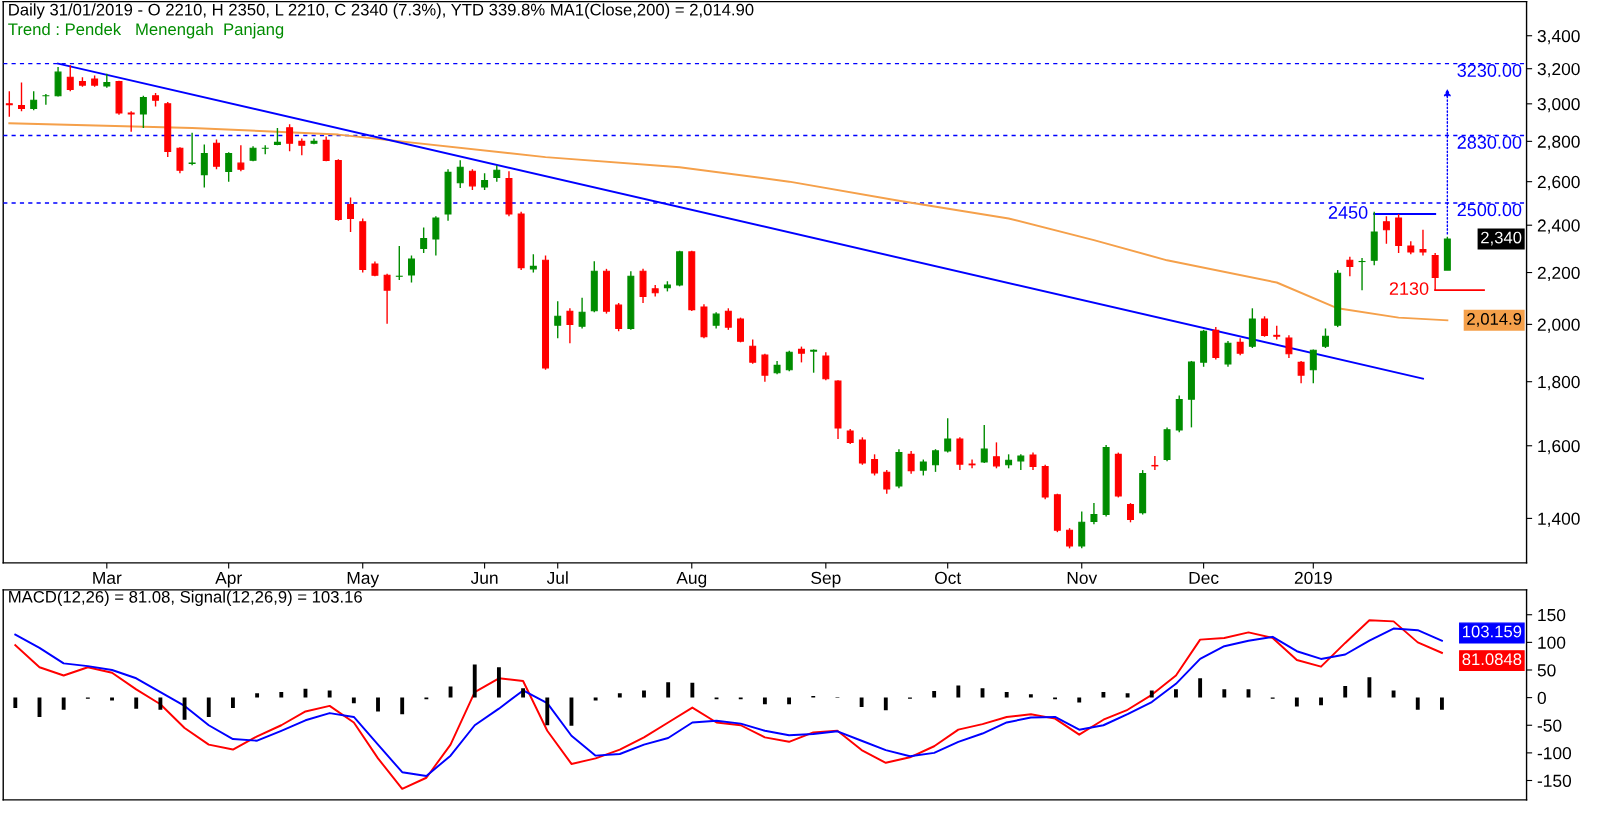 Image resolution: width=1612 pixels, height=817 pixels. What do you see at coordinates (1494, 319) in the screenshot?
I see `annotation: 2,014.9` at bounding box center [1494, 319].